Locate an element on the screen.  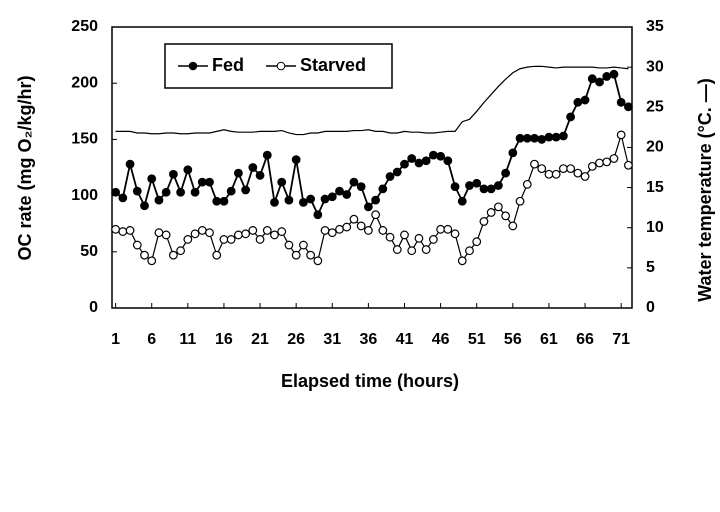
y-tick-label: 100 is located at coordinates (84, 195).